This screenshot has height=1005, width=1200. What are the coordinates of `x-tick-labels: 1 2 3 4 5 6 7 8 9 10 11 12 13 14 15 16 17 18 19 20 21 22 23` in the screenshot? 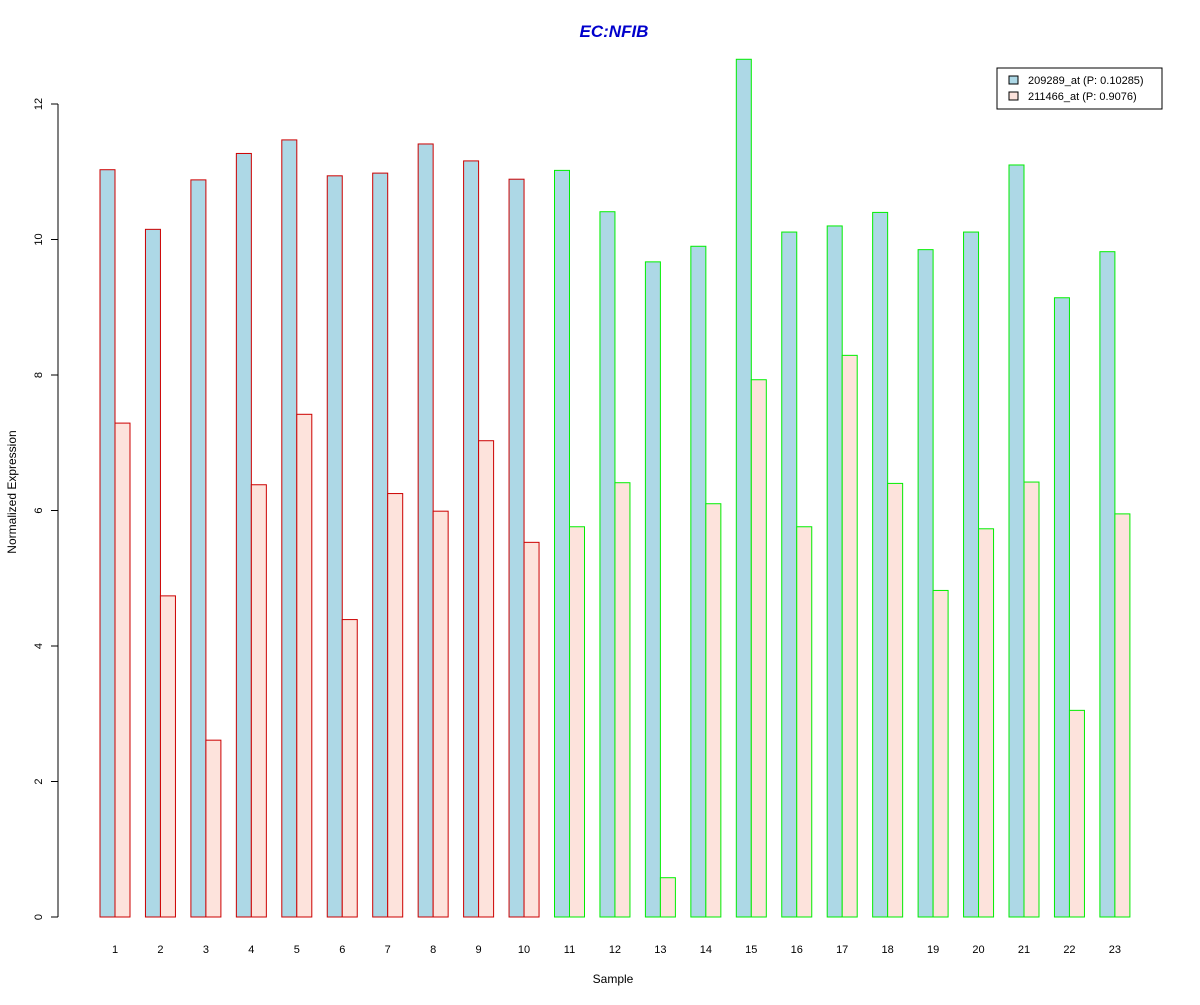 It's located at (616, 950).